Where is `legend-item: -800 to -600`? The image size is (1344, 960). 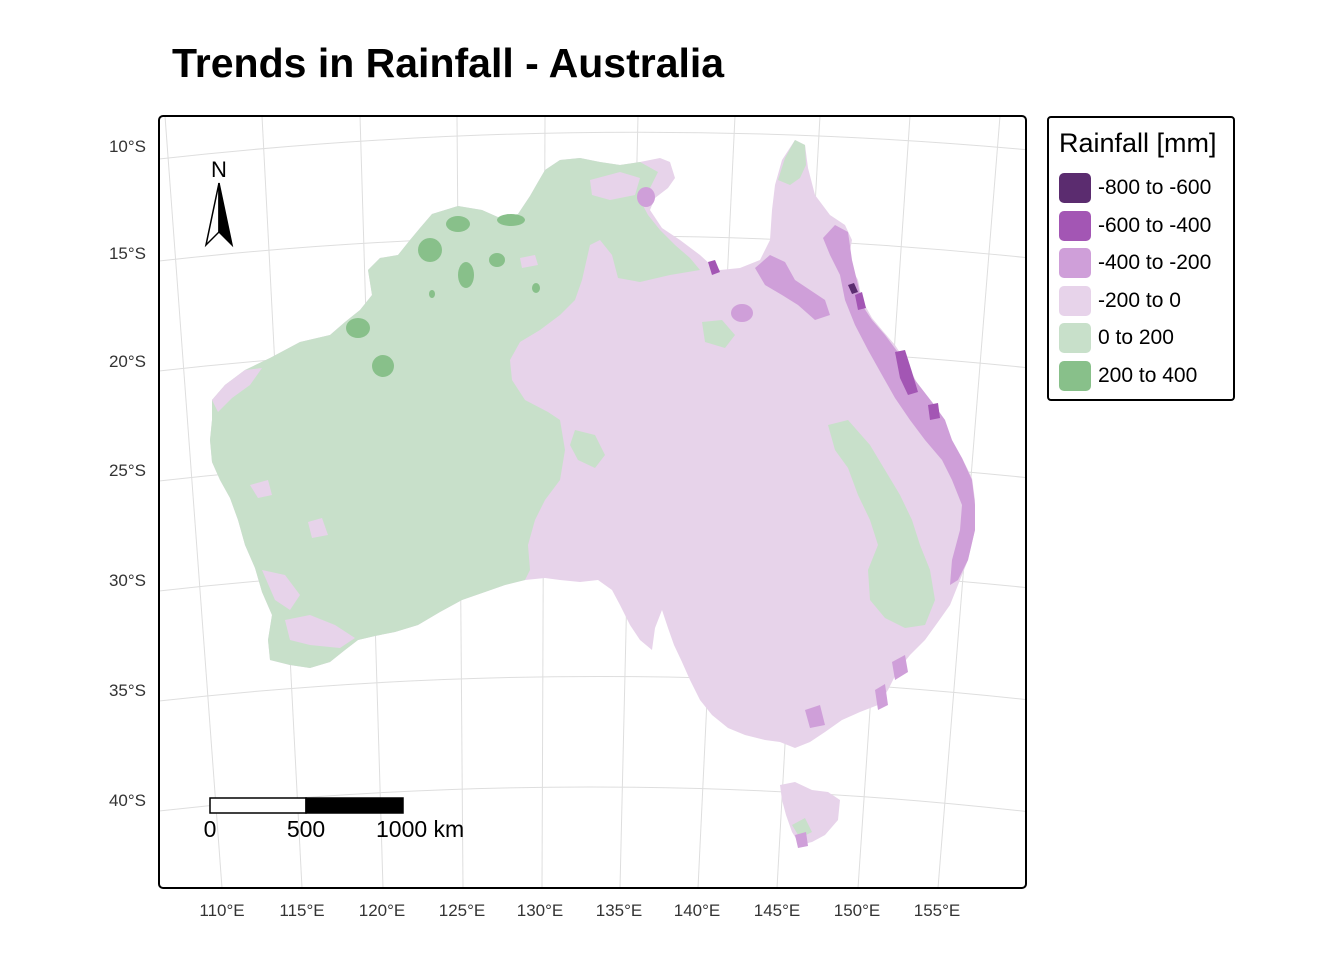 legend-item: -800 to -600 is located at coordinates (1135, 188).